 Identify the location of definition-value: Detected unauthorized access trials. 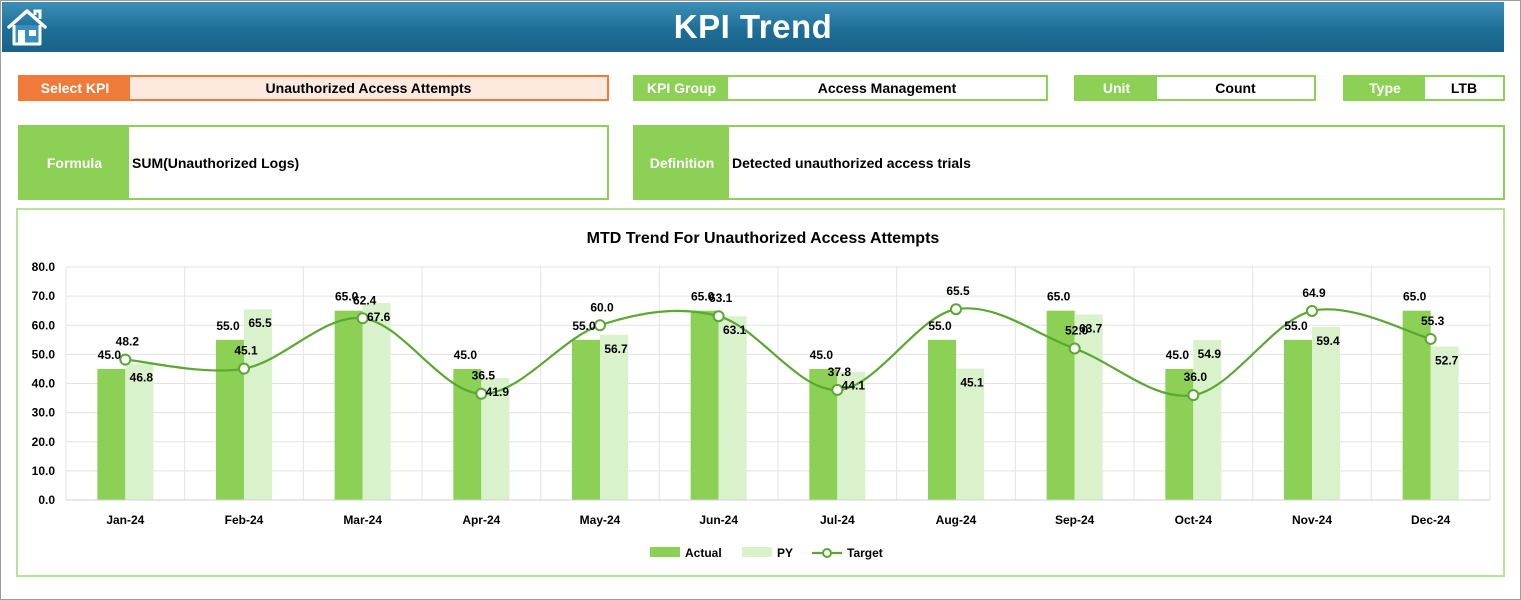
(851, 162).